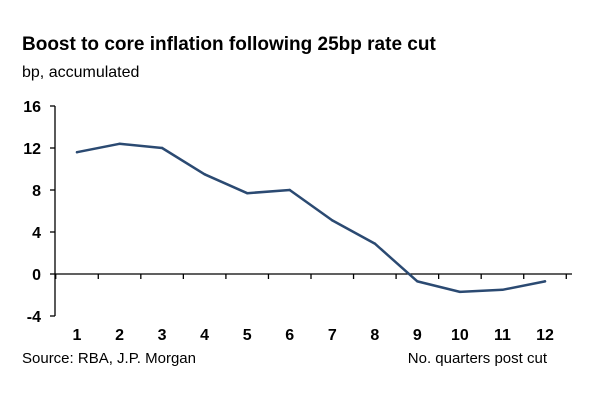  What do you see at coordinates (119, 335) in the screenshot?
I see `x-tick-label: 2` at bounding box center [119, 335].